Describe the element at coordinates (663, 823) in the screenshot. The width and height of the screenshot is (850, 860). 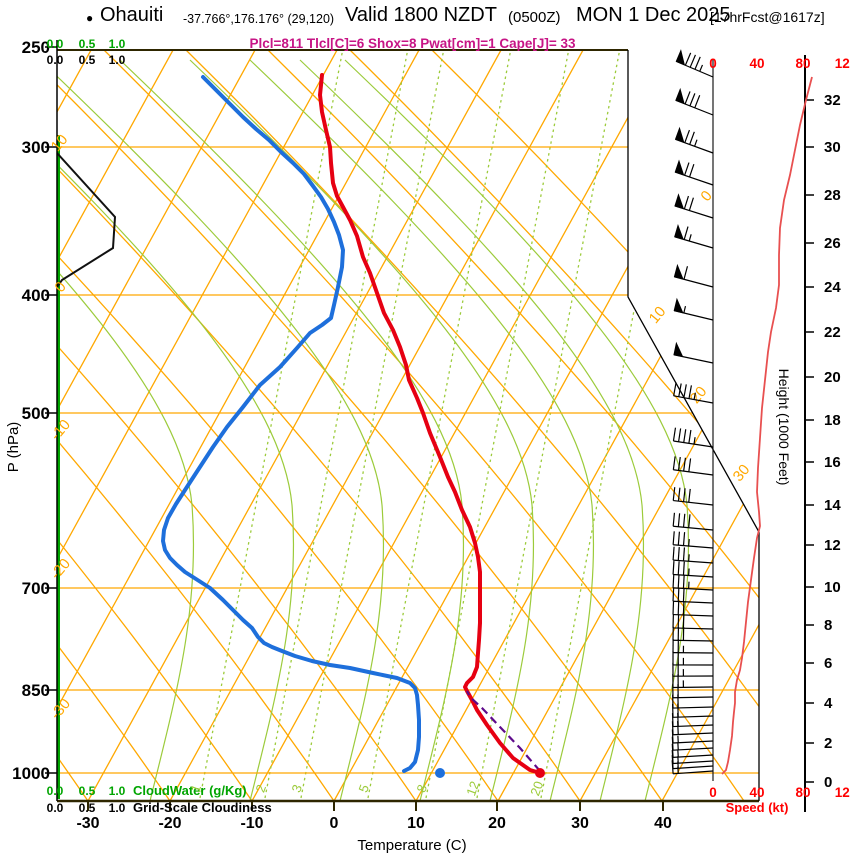
I see `temp-tick-label: 40` at that location.